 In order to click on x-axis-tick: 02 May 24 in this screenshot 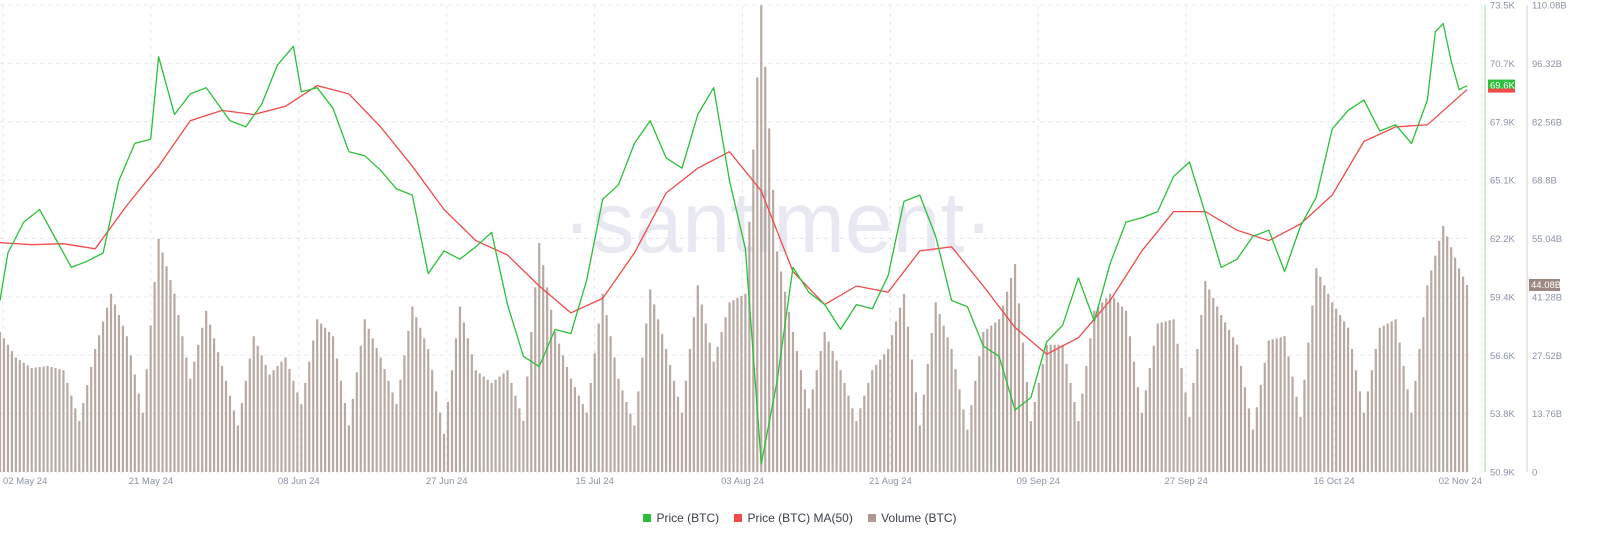, I will do `click(25, 481)`.